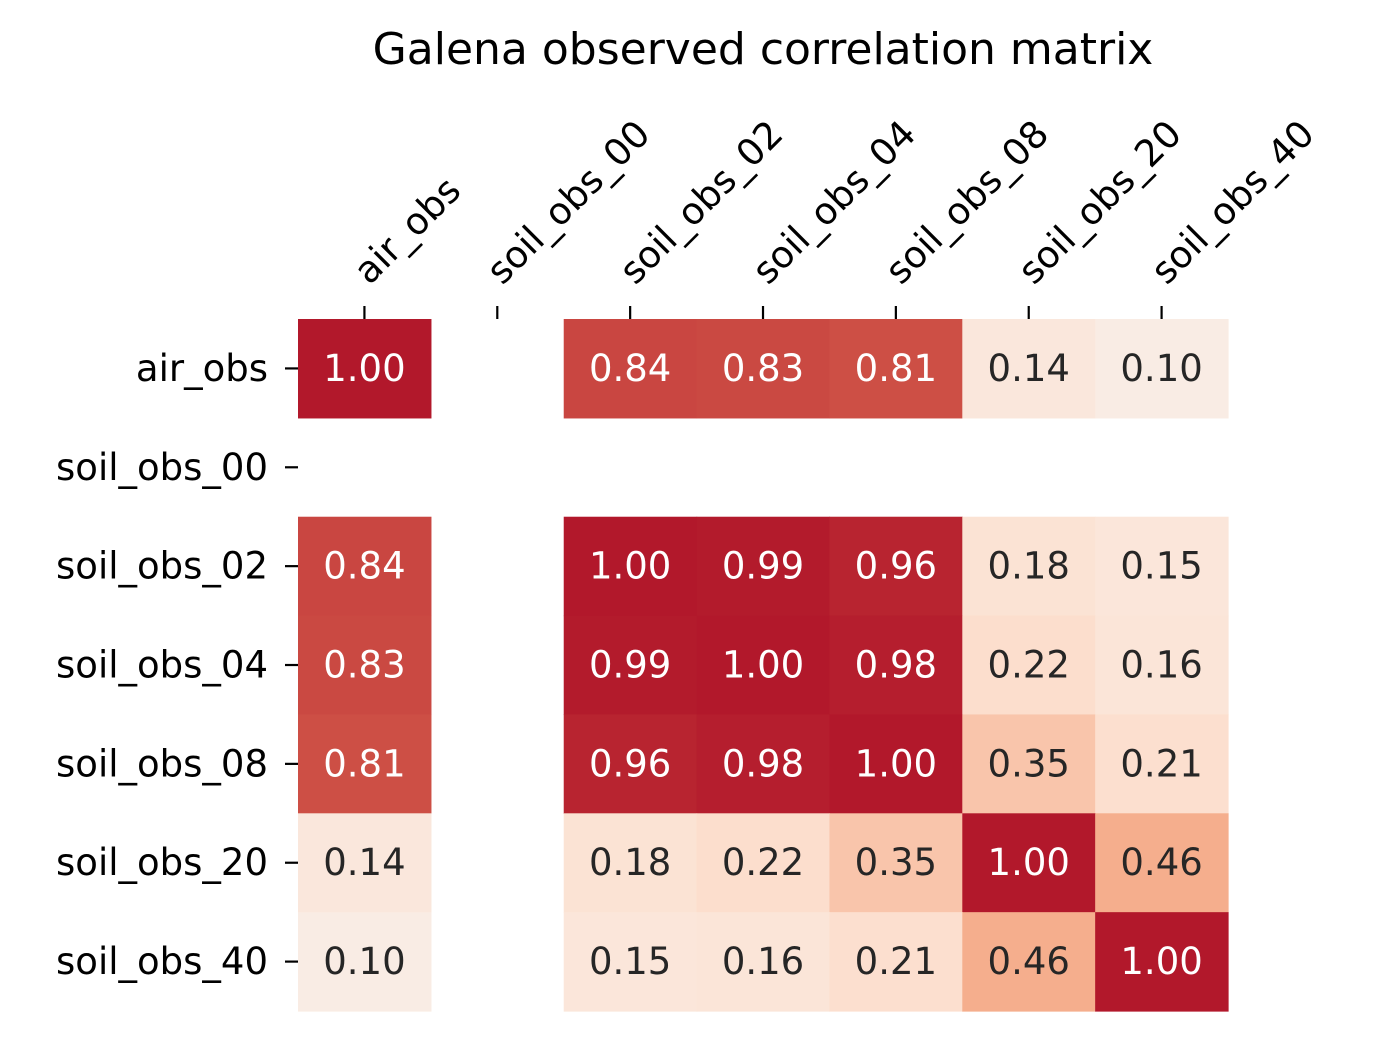 The width and height of the screenshot is (1388, 1042). What do you see at coordinates (407, 231) in the screenshot?
I see `x-tick-label: air_obs` at bounding box center [407, 231].